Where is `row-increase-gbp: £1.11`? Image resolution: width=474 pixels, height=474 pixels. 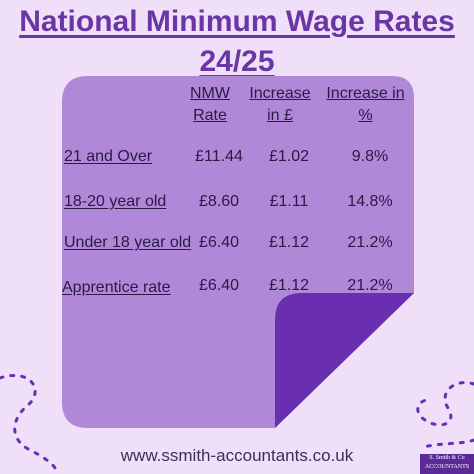 row-increase-gbp: £1.11 is located at coordinates (289, 201).